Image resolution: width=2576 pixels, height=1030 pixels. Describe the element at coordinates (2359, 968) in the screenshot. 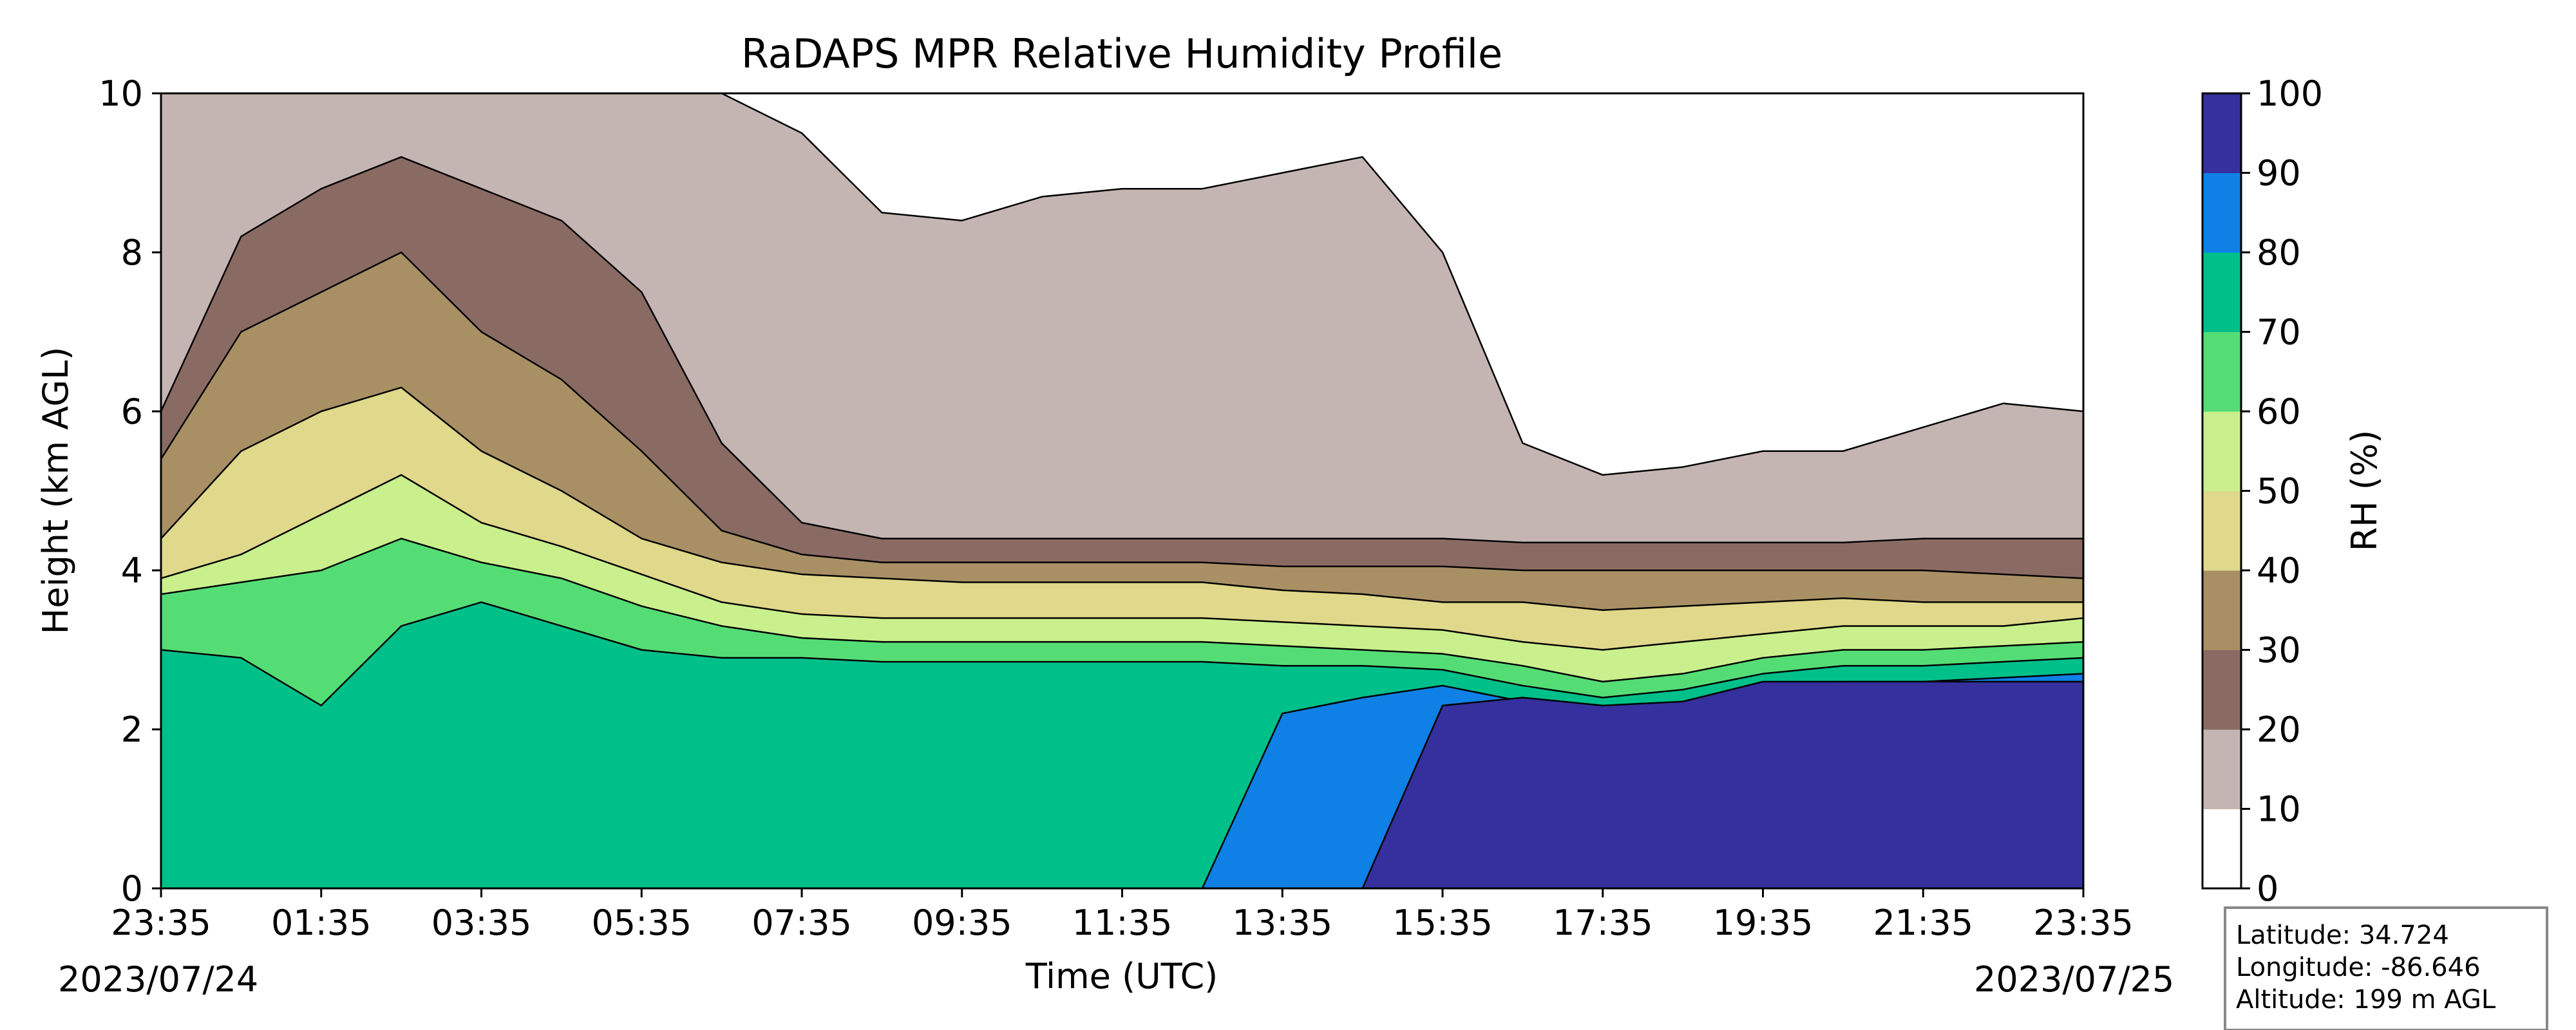

I see `station-longitude: Longitude: -86.646` at that location.